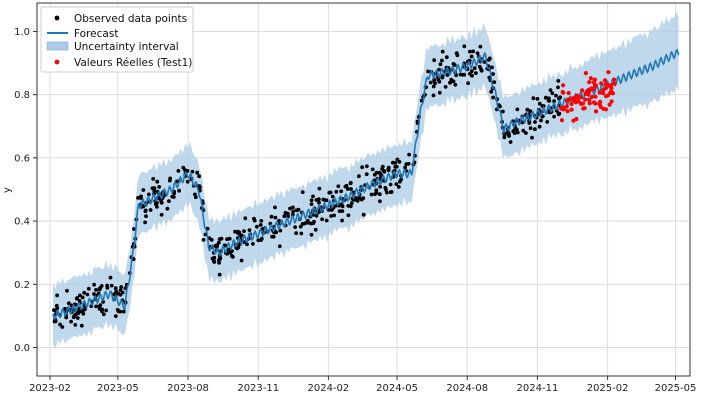  What do you see at coordinates (117, 39) in the screenshot?
I see `legend-box` at bounding box center [117, 39].